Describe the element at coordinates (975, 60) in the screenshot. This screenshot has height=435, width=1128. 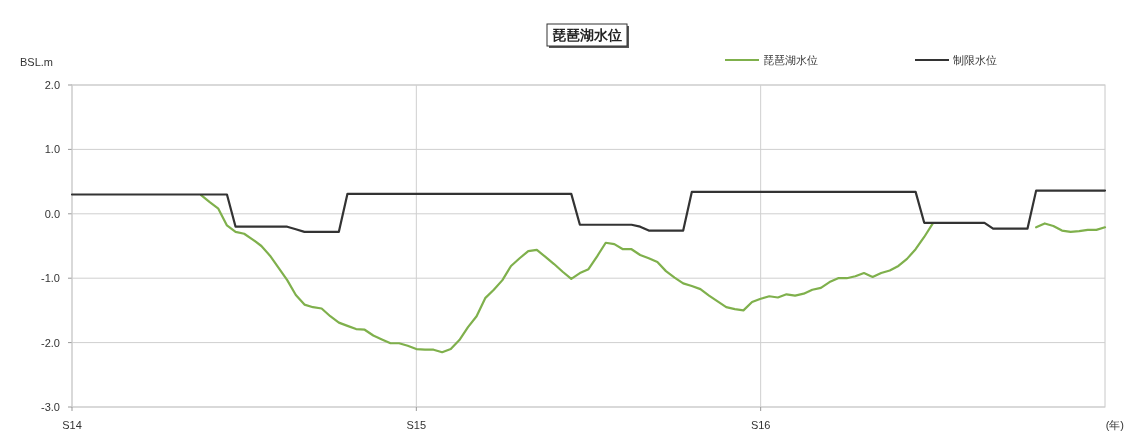
I see `legend-label: 制限水位` at that location.